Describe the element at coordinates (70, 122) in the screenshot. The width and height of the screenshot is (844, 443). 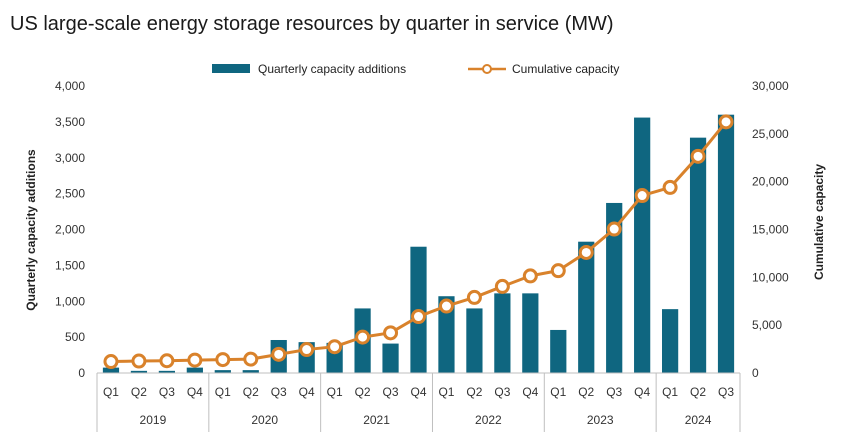
I see `y-tick-label: 3,500` at that location.